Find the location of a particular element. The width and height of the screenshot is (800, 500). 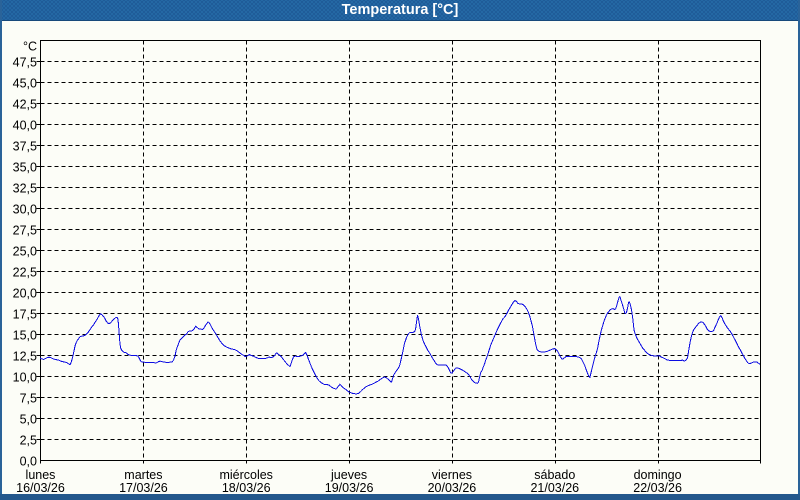

svg-text: viernes is located at coordinates (452, 475).